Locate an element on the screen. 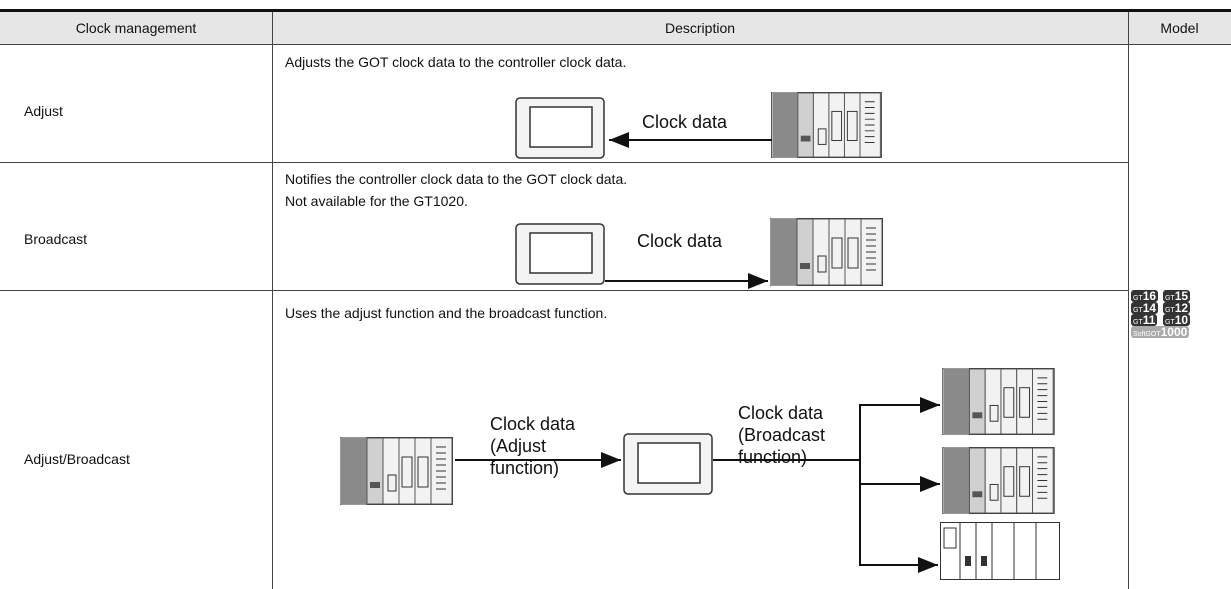  badge-number: 15 is located at coordinates (1181, 296).